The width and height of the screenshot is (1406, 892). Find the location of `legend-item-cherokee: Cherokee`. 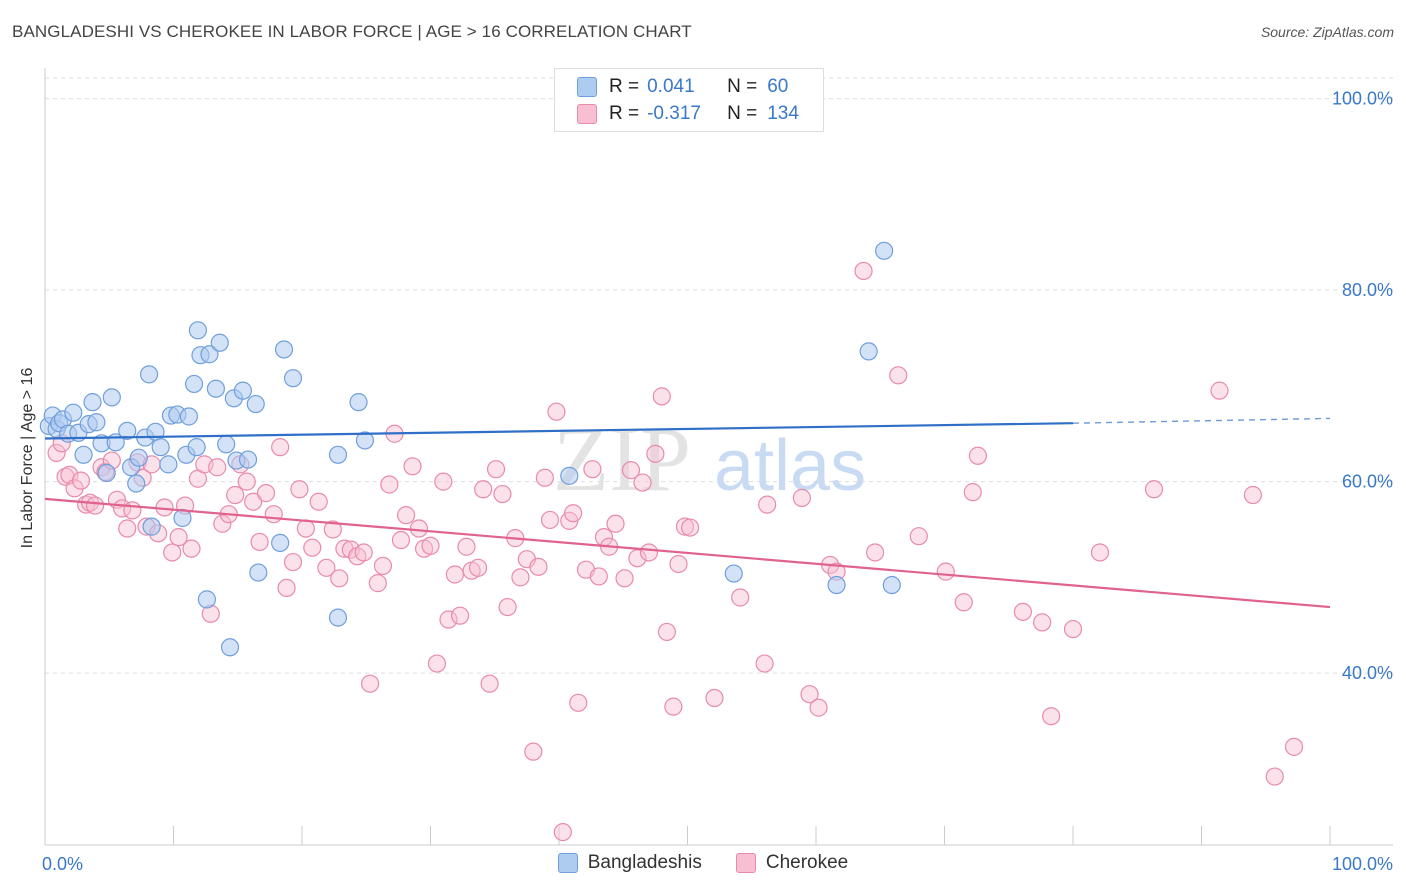

legend-item-cherokee: Cherokee is located at coordinates (792, 863).